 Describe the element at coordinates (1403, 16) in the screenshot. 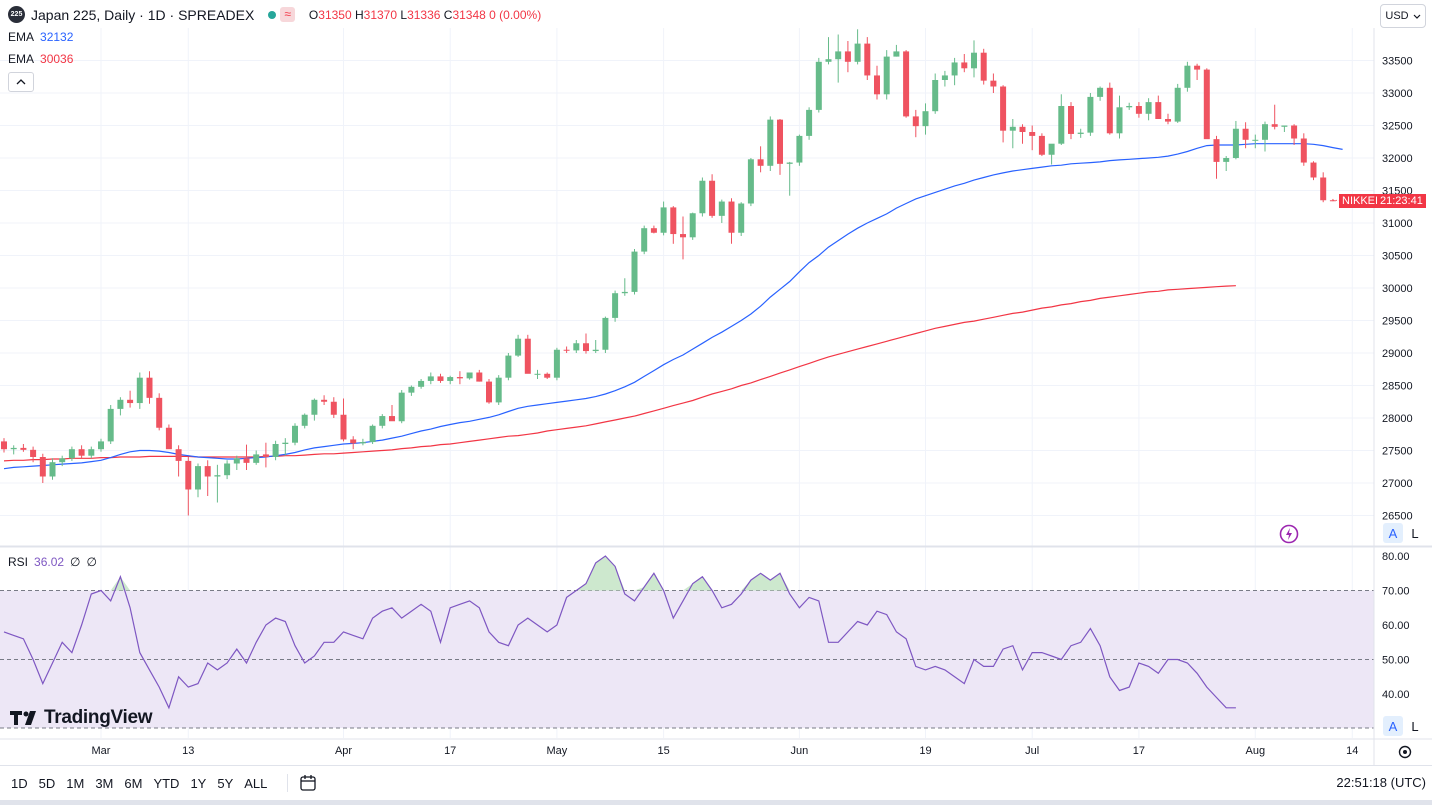

I see `currency-selector: USD` at that location.